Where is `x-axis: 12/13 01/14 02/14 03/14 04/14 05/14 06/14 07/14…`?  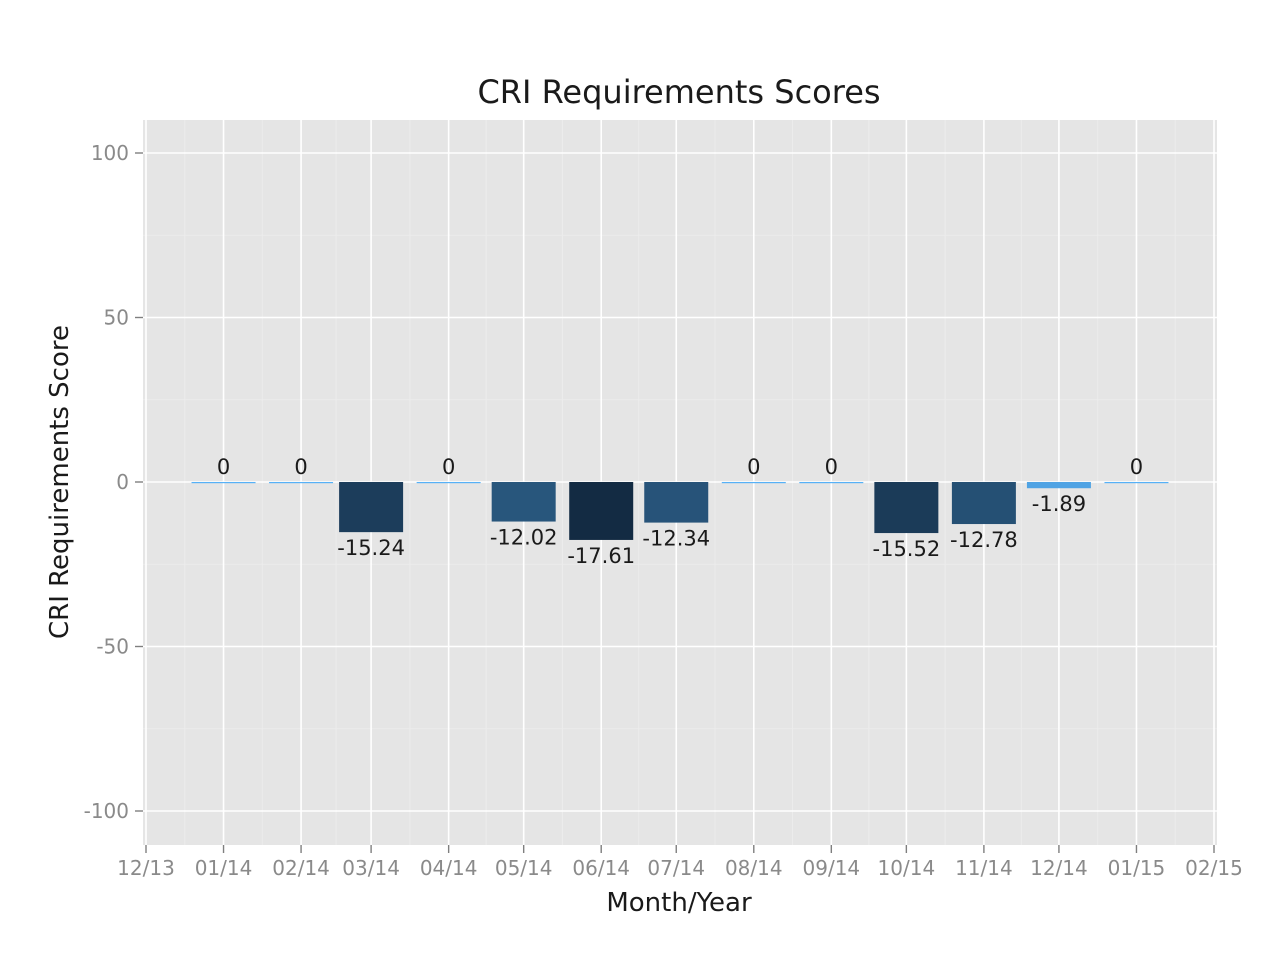 x-axis: 12/13 01/14 02/14 03/14 04/14 05/14 06/14 07/14… is located at coordinates (680, 862).